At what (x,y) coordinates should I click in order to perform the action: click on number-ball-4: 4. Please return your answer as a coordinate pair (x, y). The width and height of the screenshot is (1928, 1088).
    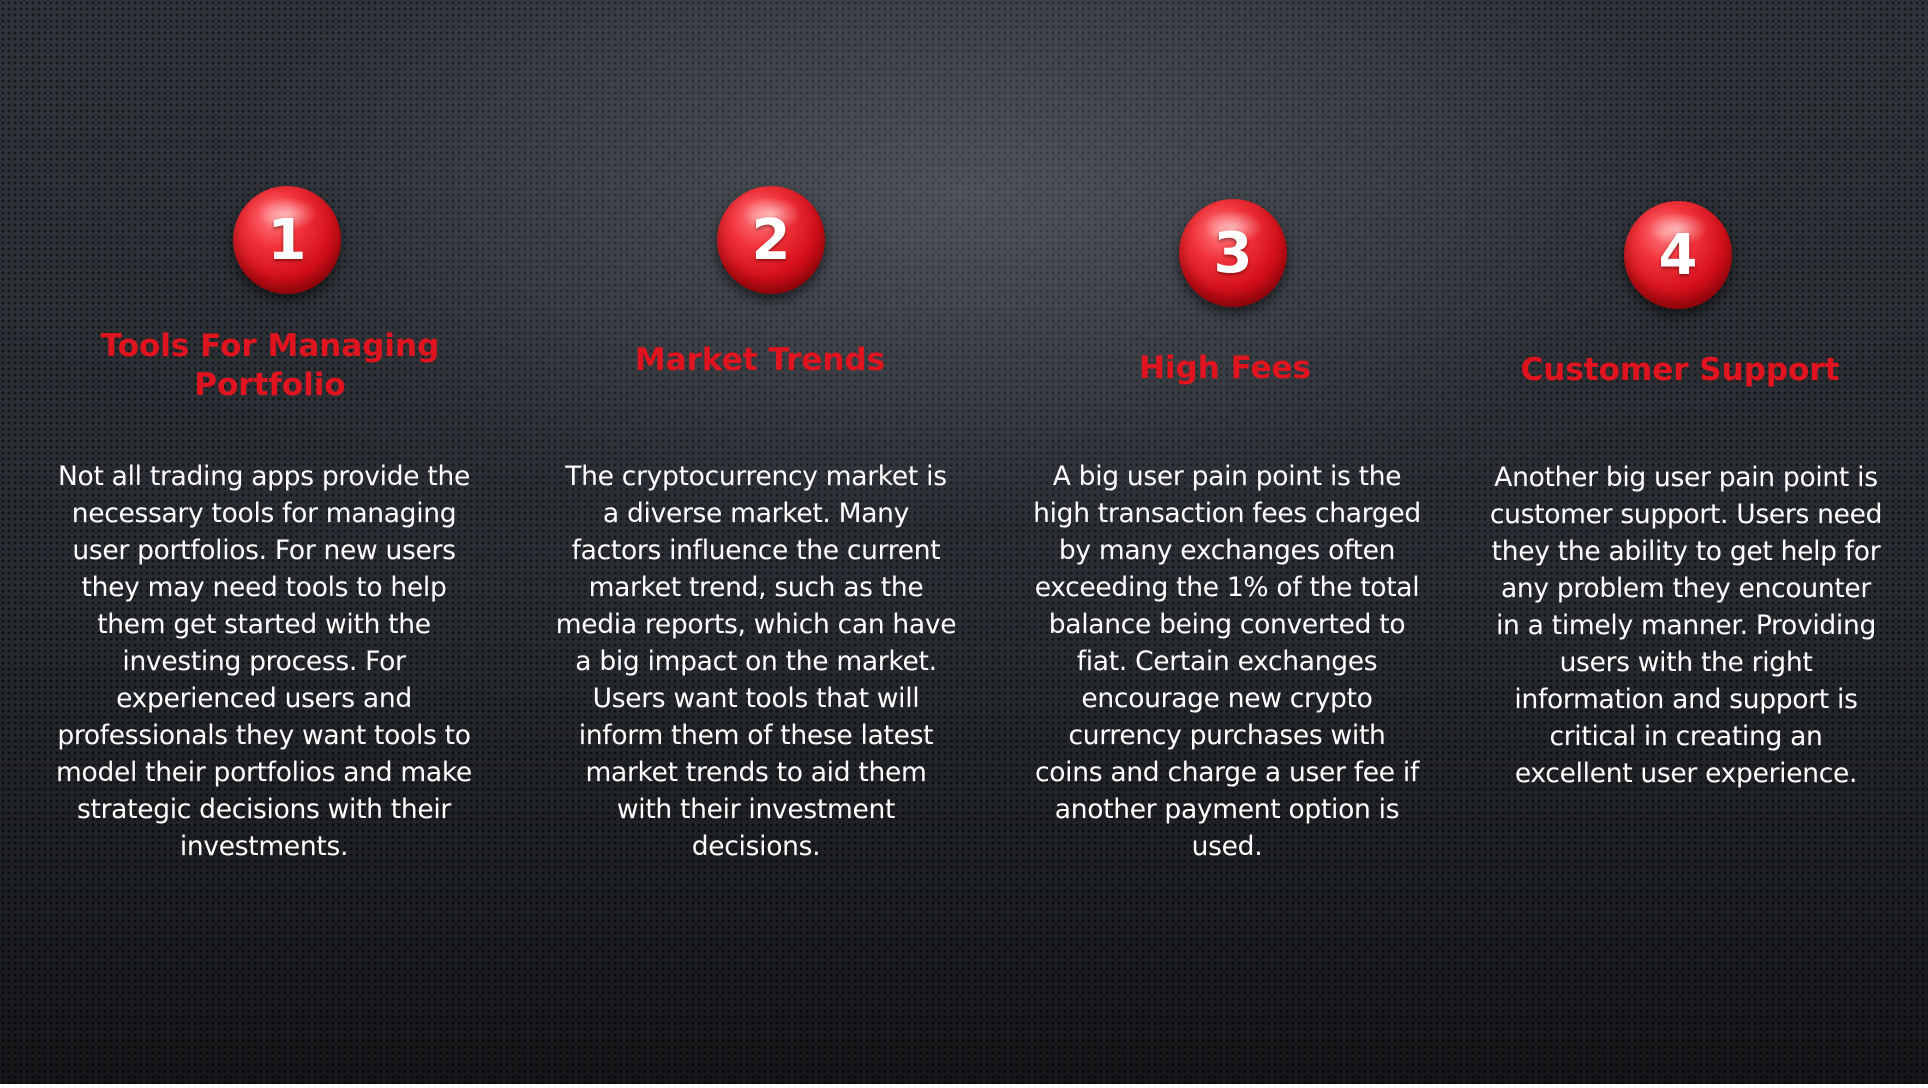
    Looking at the image, I should click on (1678, 255).